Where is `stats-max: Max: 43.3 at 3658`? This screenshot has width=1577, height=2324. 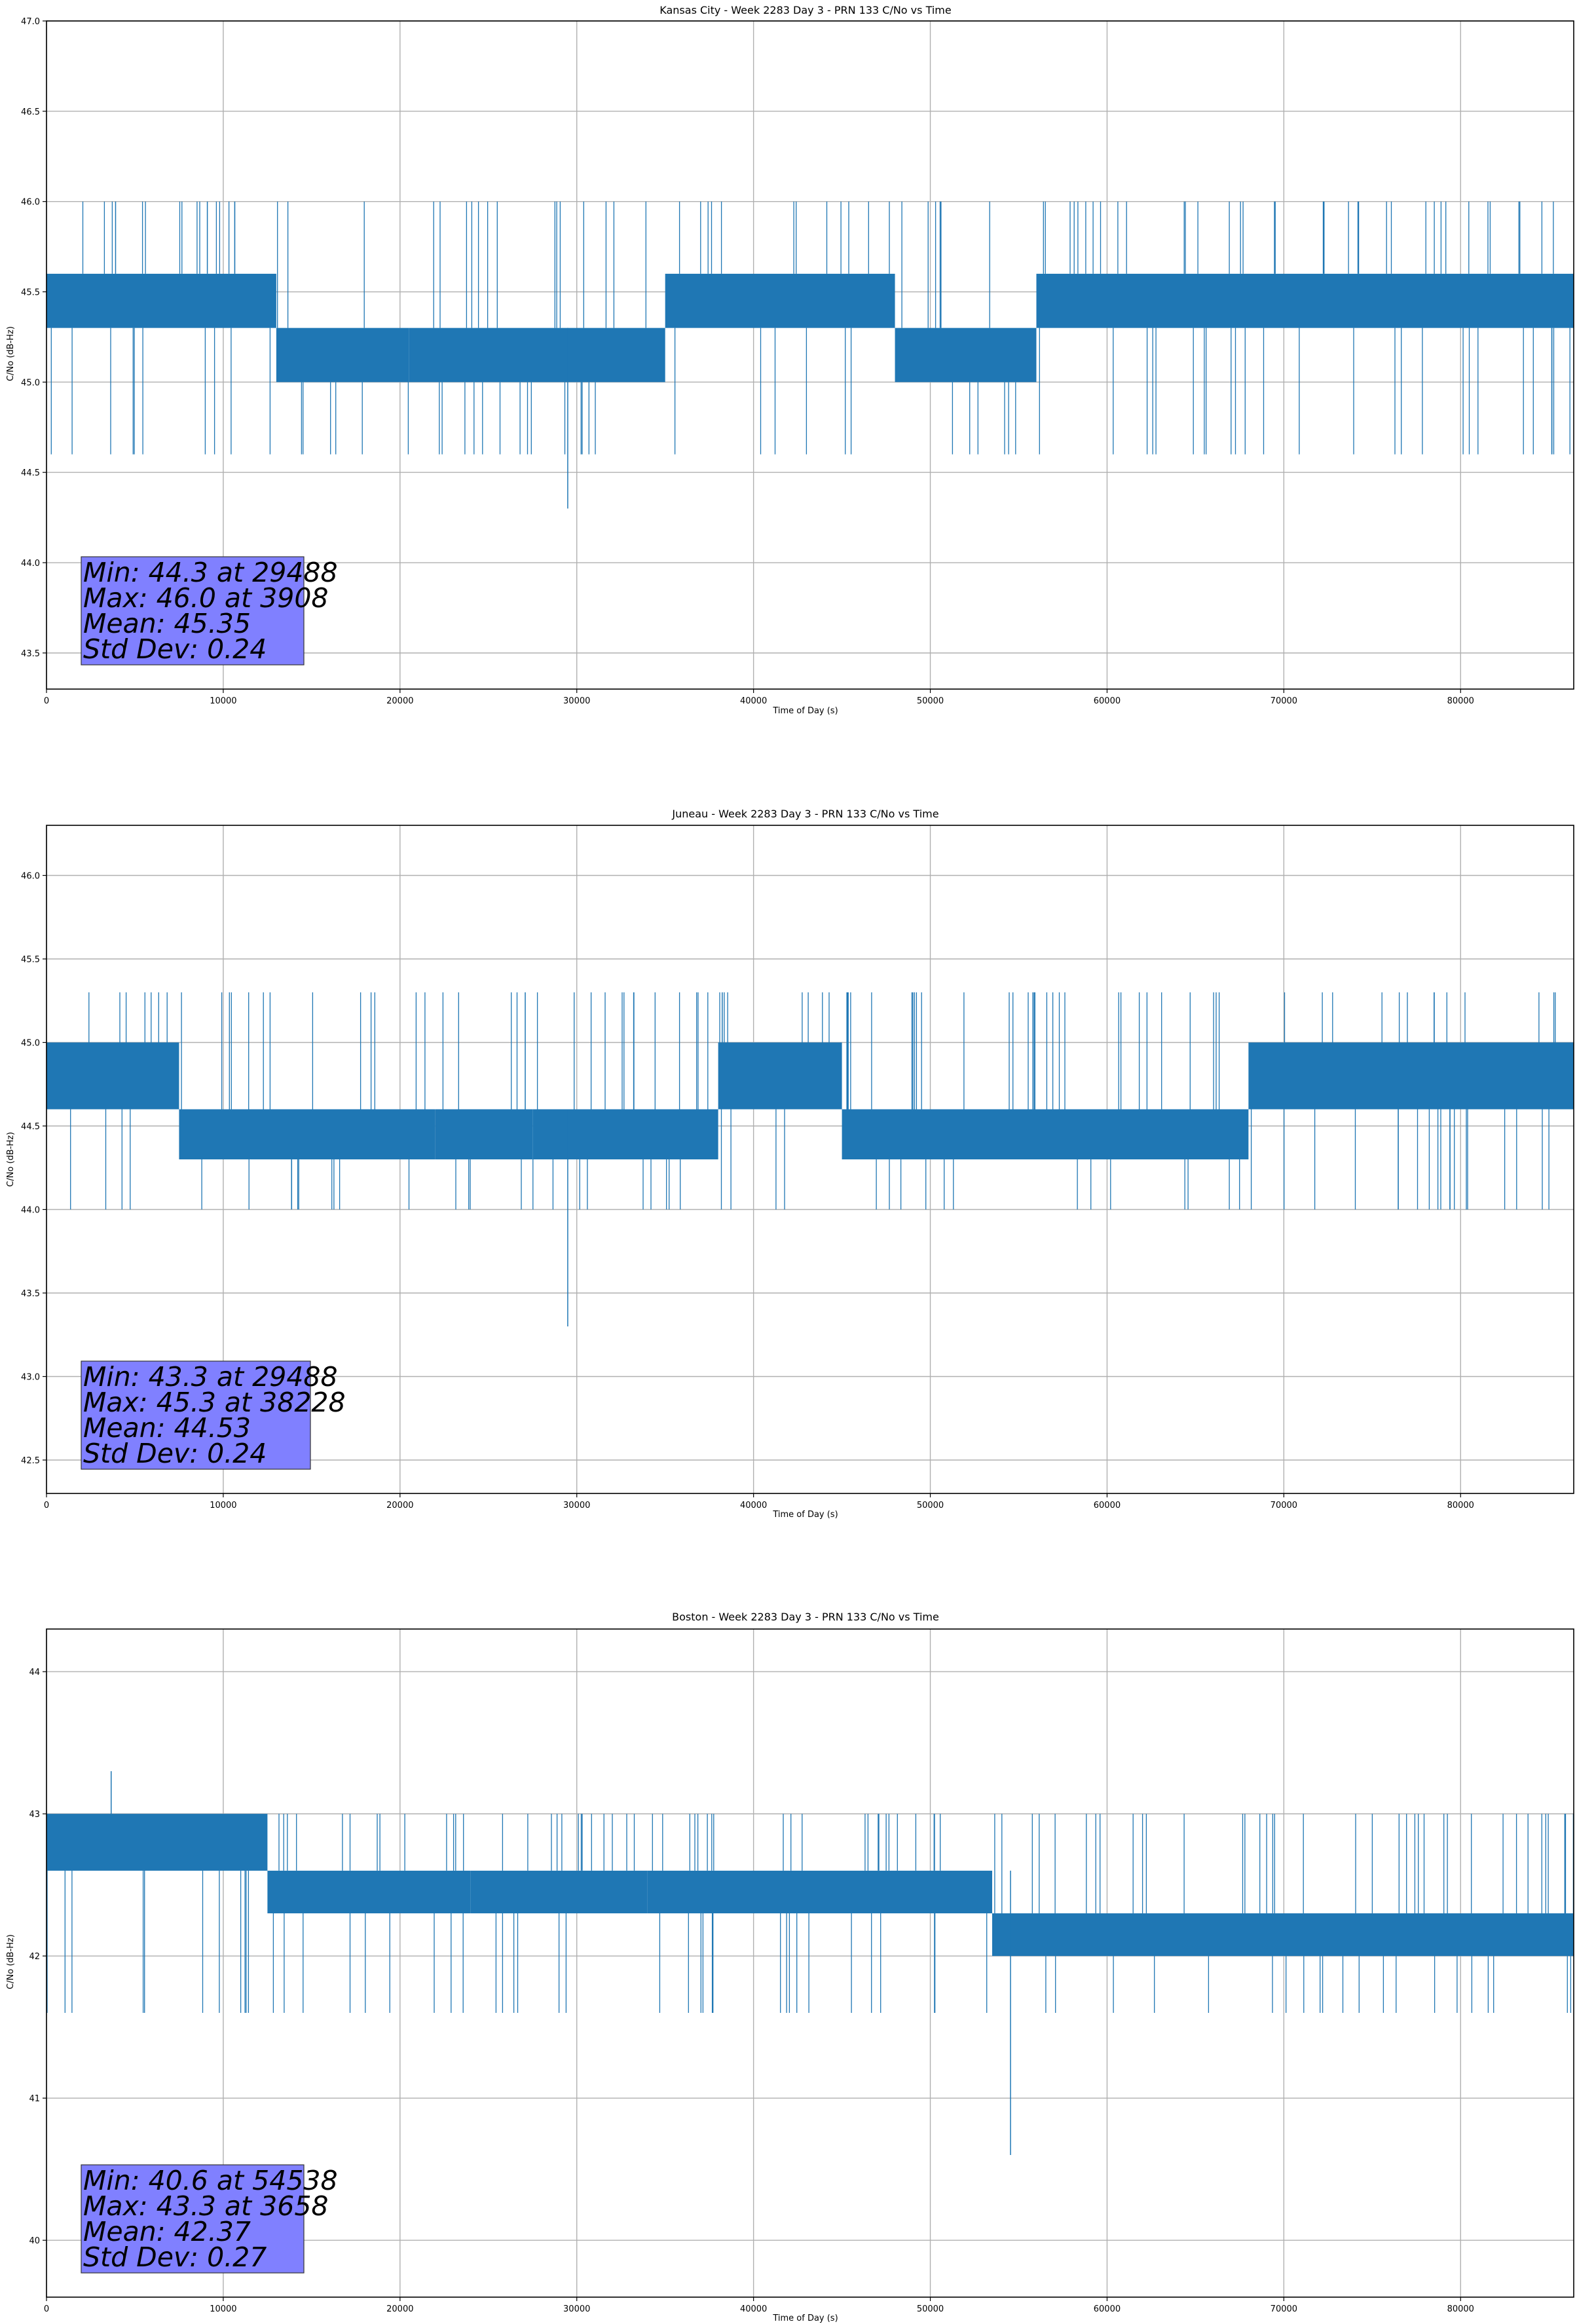 stats-max: Max: 43.3 at 3658 is located at coordinates (206, 2206).